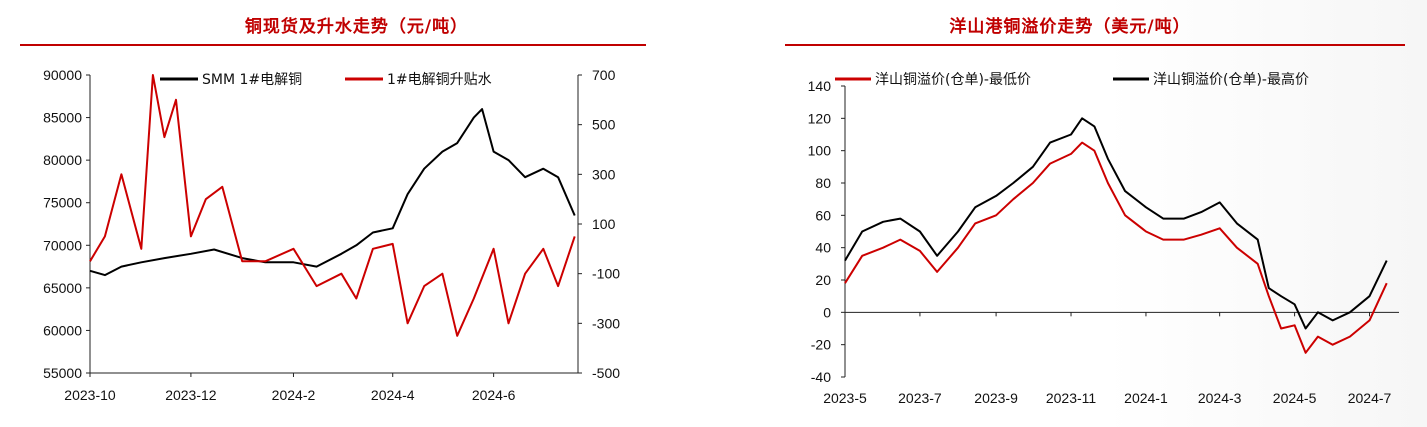 This screenshot has height=427, width=1427. Describe the element at coordinates (1295, 398) in the screenshot. I see `x-tick-label: 2024-5` at that location.